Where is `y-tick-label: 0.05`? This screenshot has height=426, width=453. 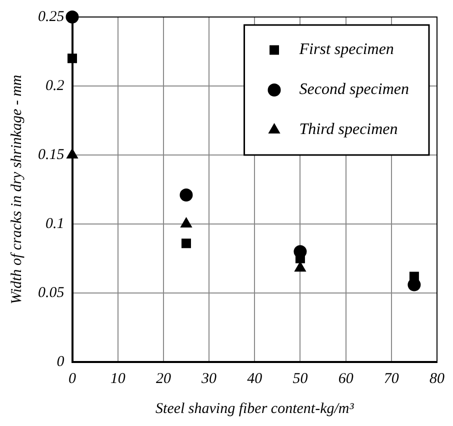
y-tick-label: 0.05 is located at coordinates (51, 292).